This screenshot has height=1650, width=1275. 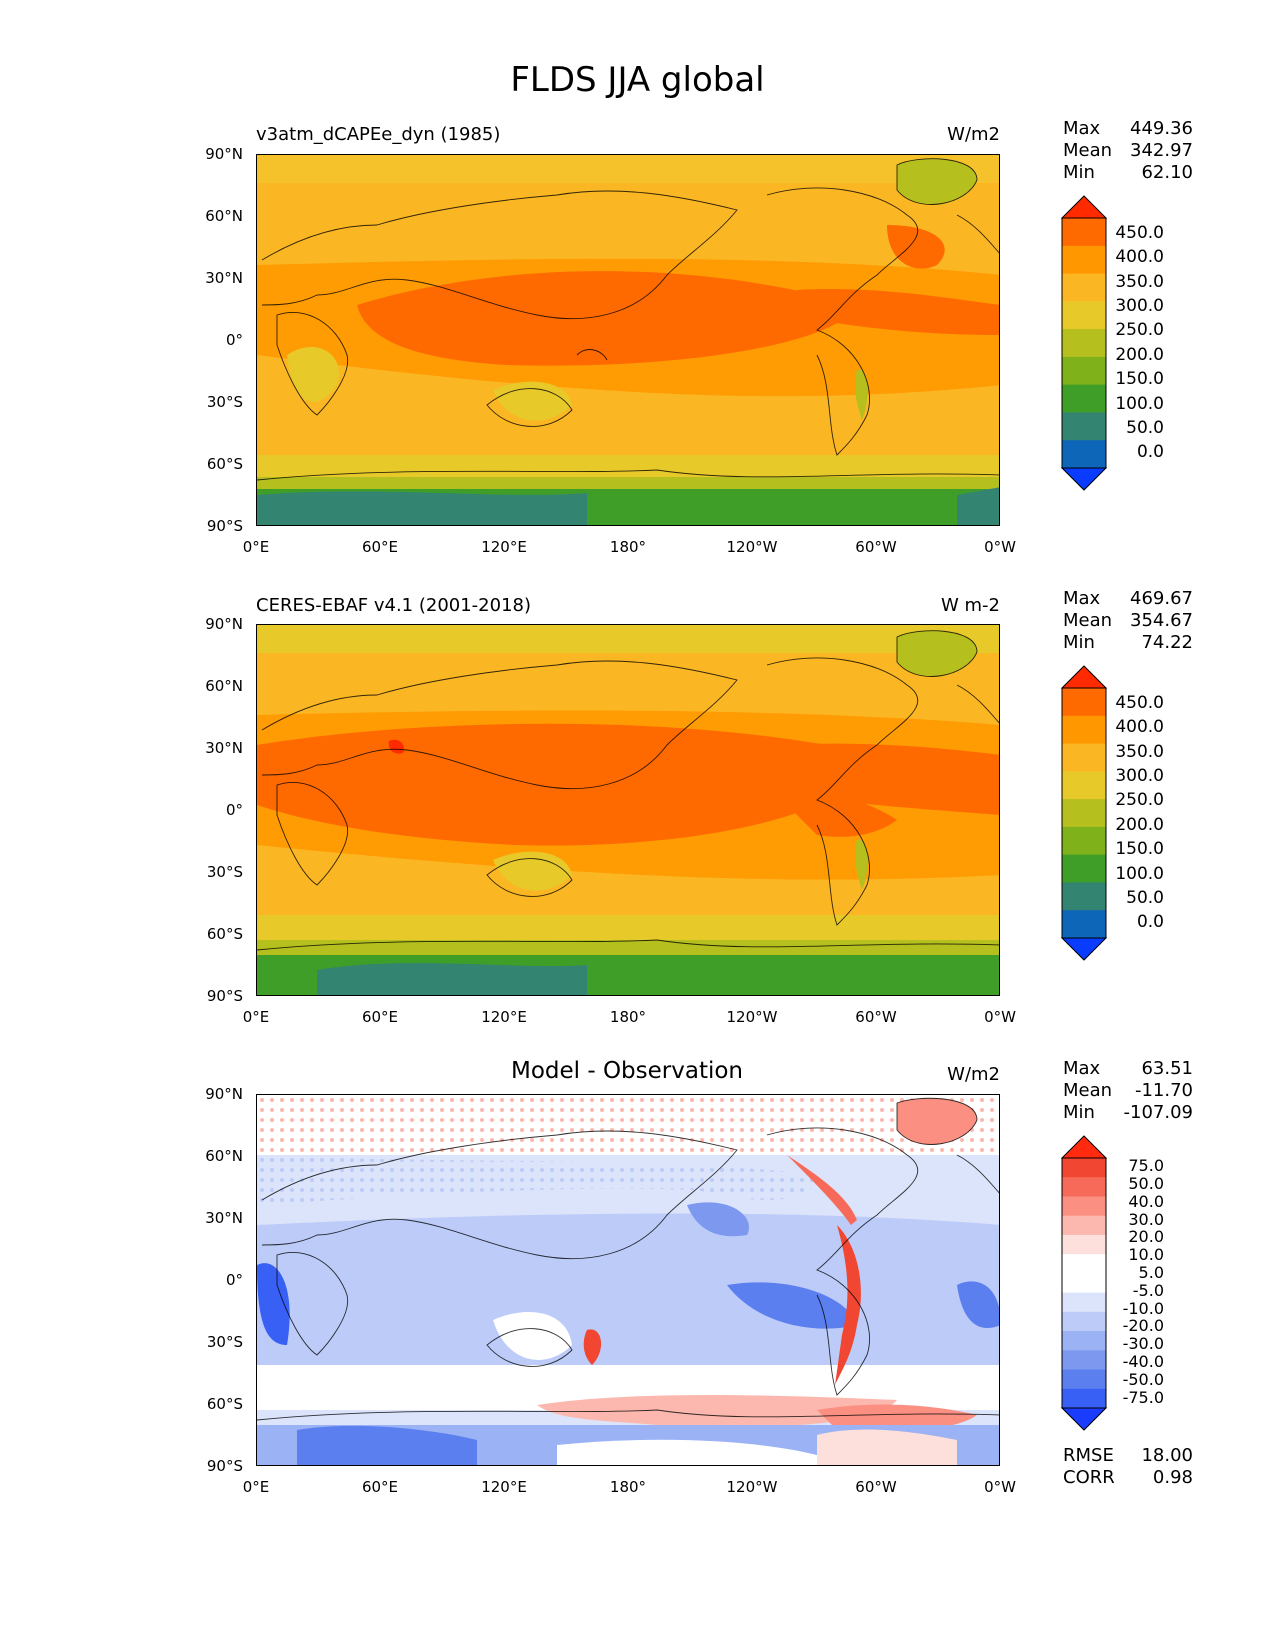 I want to click on stat-max: Max 449.36, so click(x=1128, y=128).